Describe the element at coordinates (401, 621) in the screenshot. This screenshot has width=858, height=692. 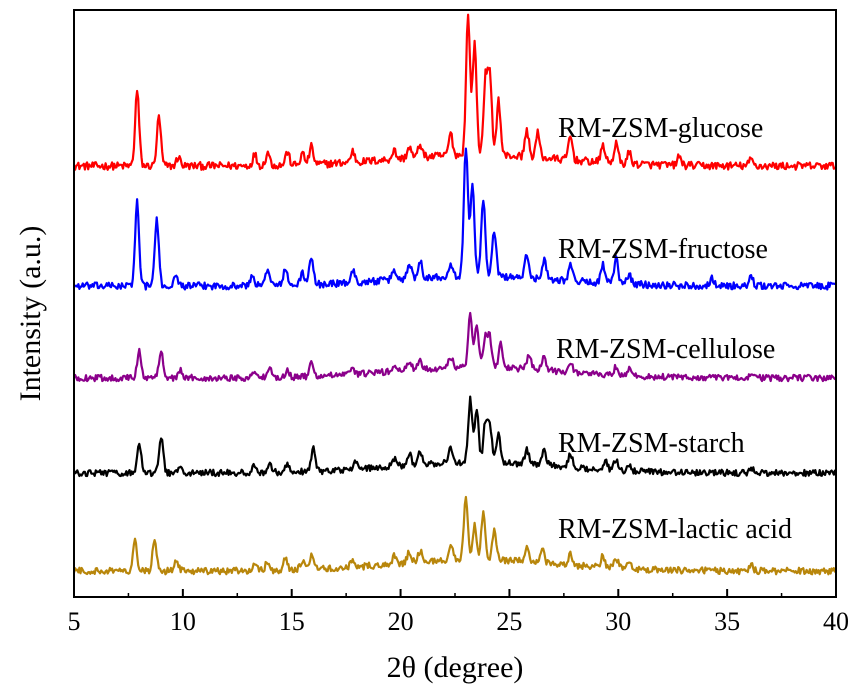
I see `x-tick-label: 20` at that location.